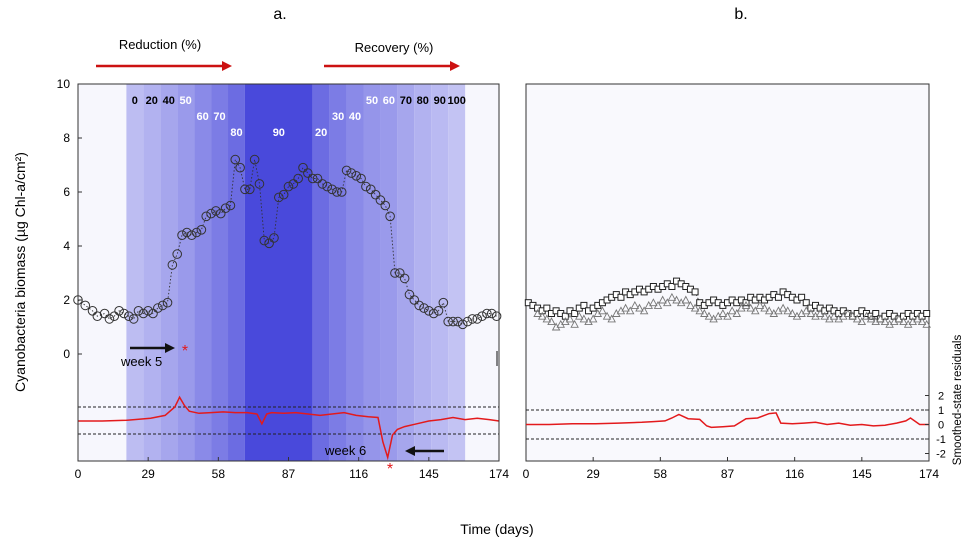  Describe the element at coordinates (64, 84) in the screenshot. I see `y-tick-label: 10` at that location.